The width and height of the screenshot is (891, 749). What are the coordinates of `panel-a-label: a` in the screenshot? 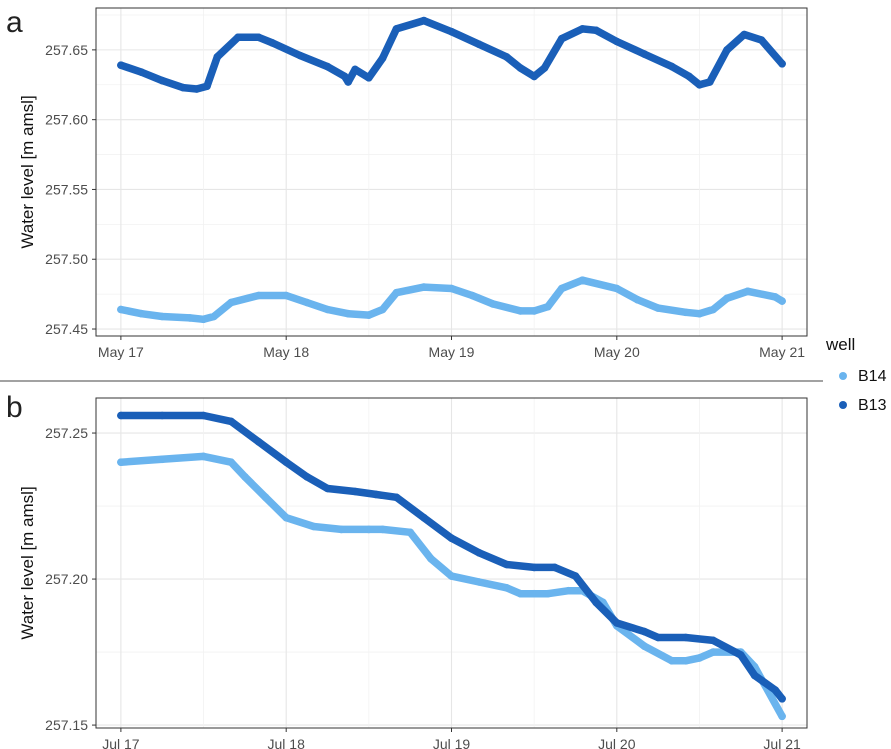 It's located at (14, 22).